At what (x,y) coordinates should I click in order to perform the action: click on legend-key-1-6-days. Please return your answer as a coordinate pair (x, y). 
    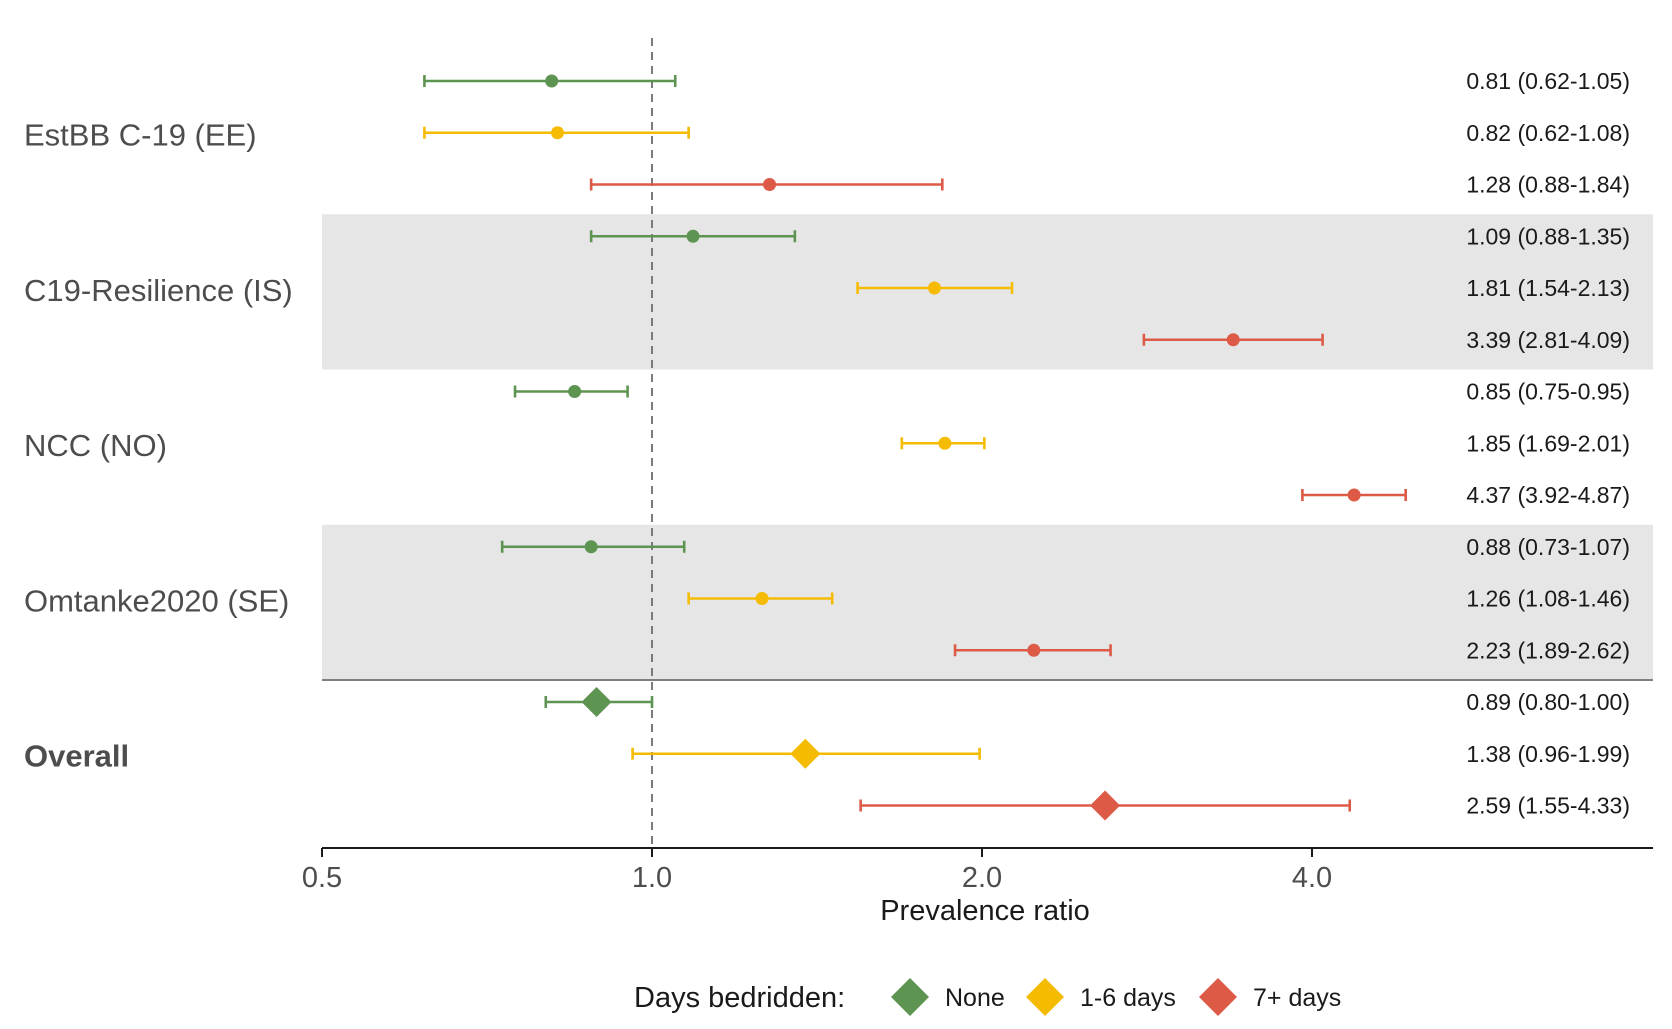
    Looking at the image, I should click on (1045, 997).